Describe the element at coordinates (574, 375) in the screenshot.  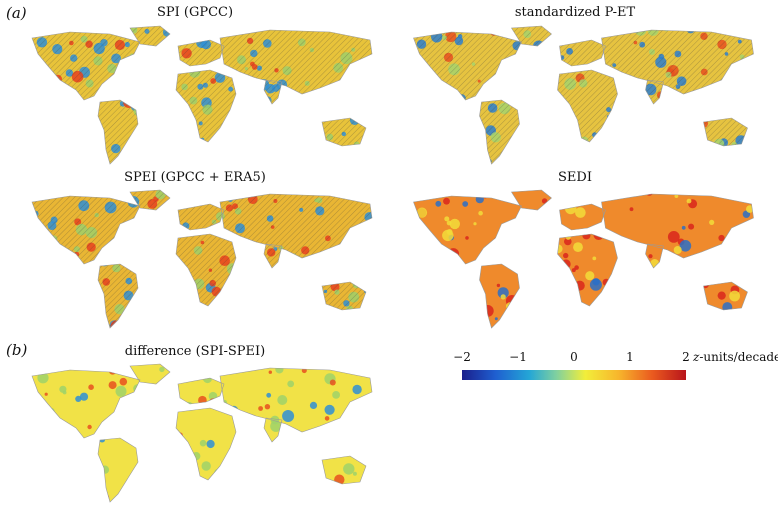
I see `colorbar` at that location.